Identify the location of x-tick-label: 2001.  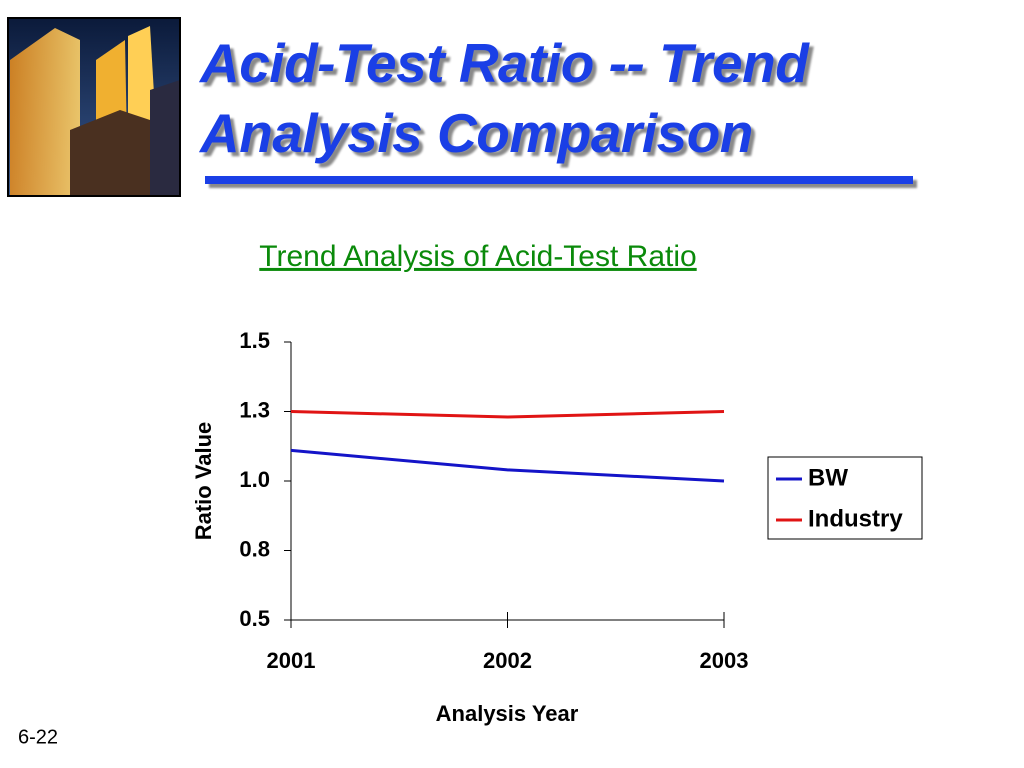
(291, 660).